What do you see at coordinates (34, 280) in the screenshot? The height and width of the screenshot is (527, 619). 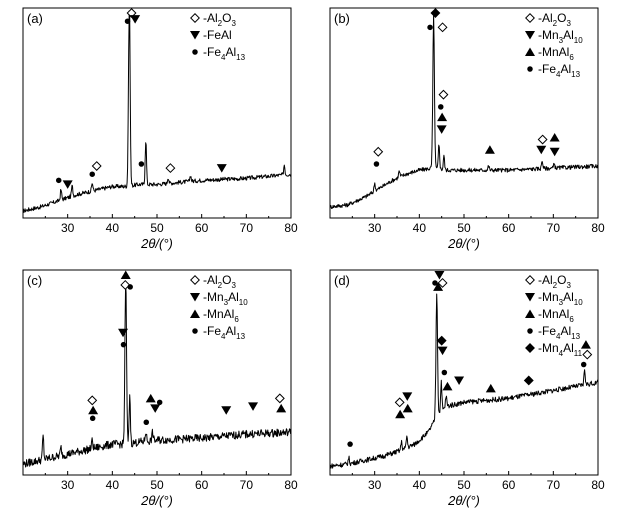 I see `panel-label: (c)` at bounding box center [34, 280].